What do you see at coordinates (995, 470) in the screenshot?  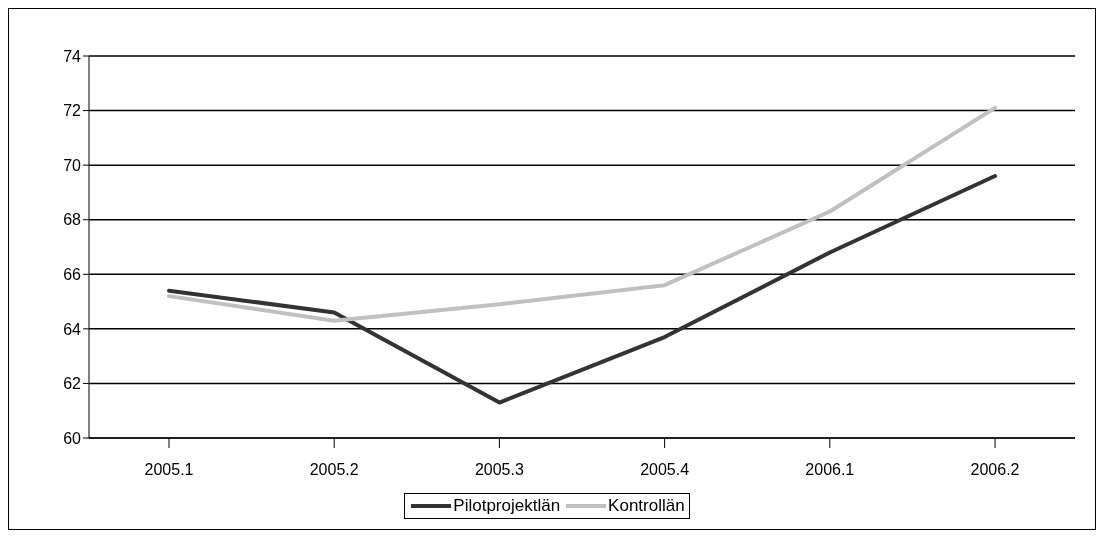 I see `x-tick-label: 2006.2` at bounding box center [995, 470].